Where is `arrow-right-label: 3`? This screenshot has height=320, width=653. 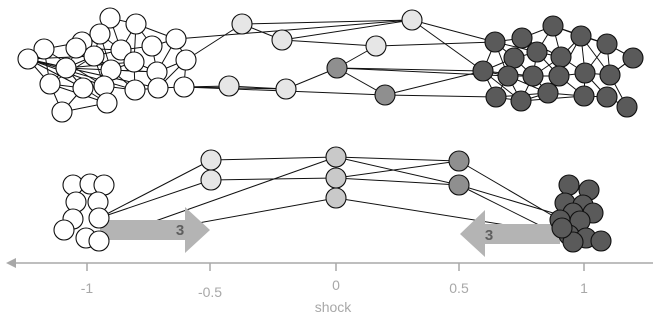
arrow-right-label: 3 is located at coordinates (180, 230).